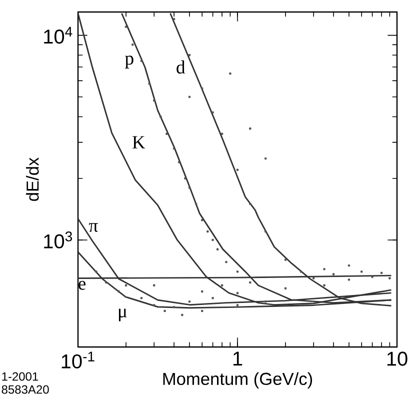 The image size is (410, 402). I want to click on series-label: p, so click(129, 62).